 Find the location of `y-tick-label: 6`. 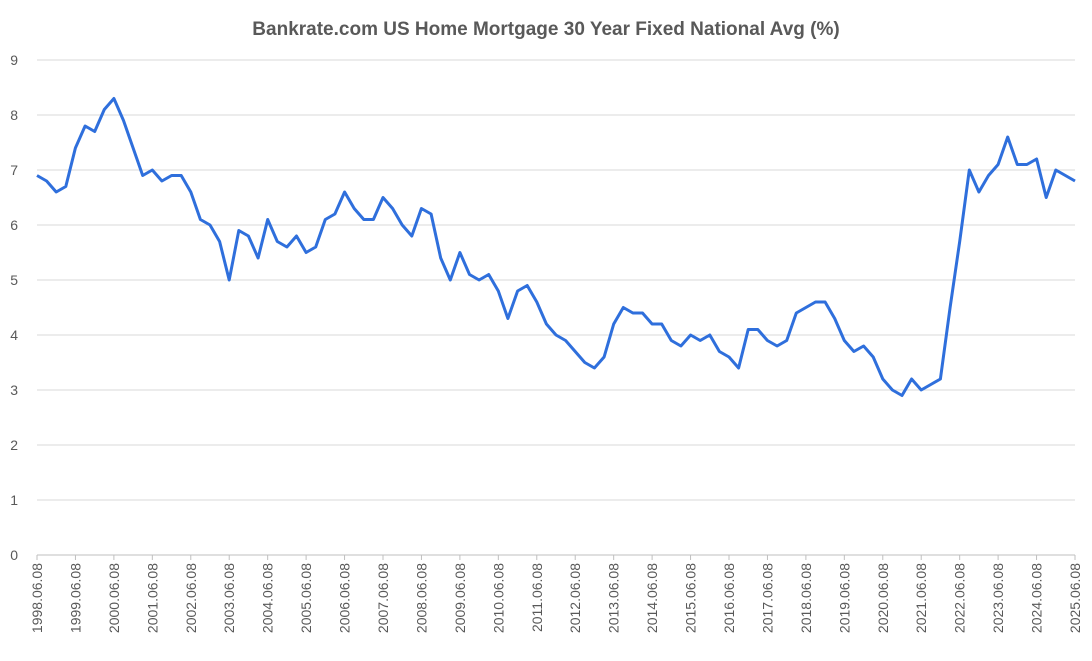

y-tick-label: 6 is located at coordinates (14, 225).